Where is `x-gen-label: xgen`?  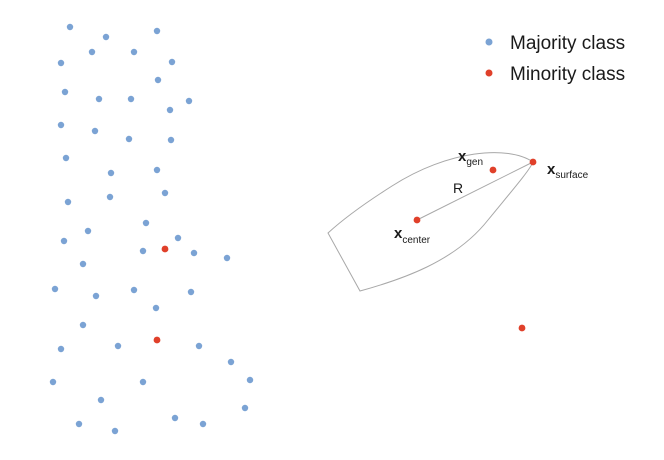 x-gen-label: xgen is located at coordinates (470, 158).